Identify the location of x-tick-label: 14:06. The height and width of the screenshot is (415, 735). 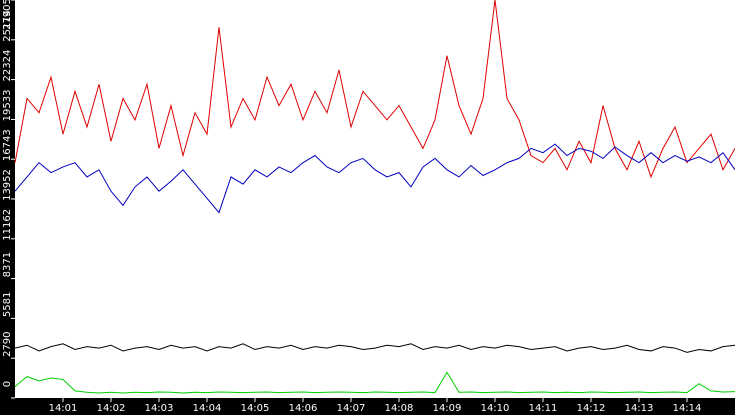
(303, 408).